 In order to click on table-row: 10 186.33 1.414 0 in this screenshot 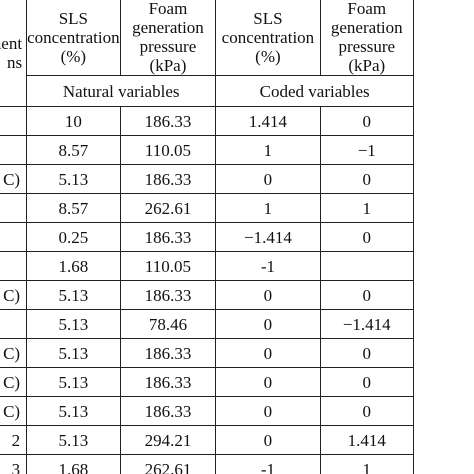, I will do `click(207, 121)`.